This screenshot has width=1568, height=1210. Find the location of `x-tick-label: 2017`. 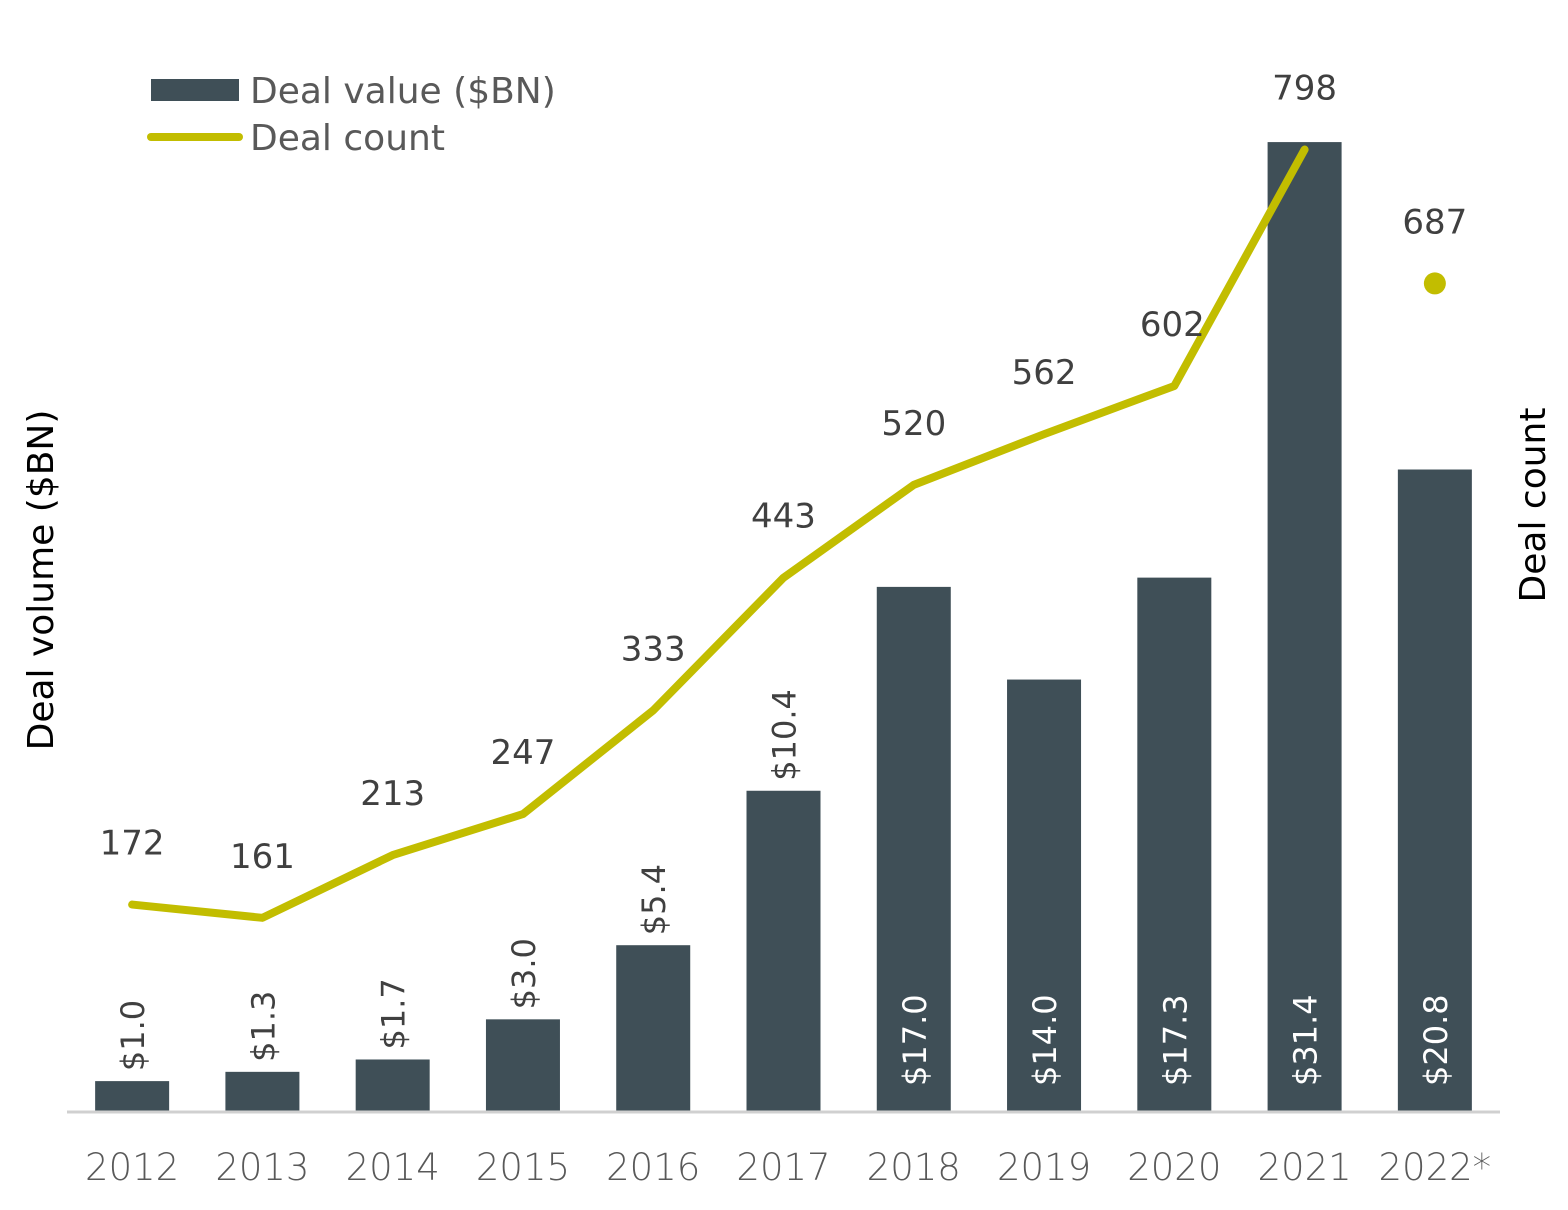

x-tick-label: 2017 is located at coordinates (783, 1167).